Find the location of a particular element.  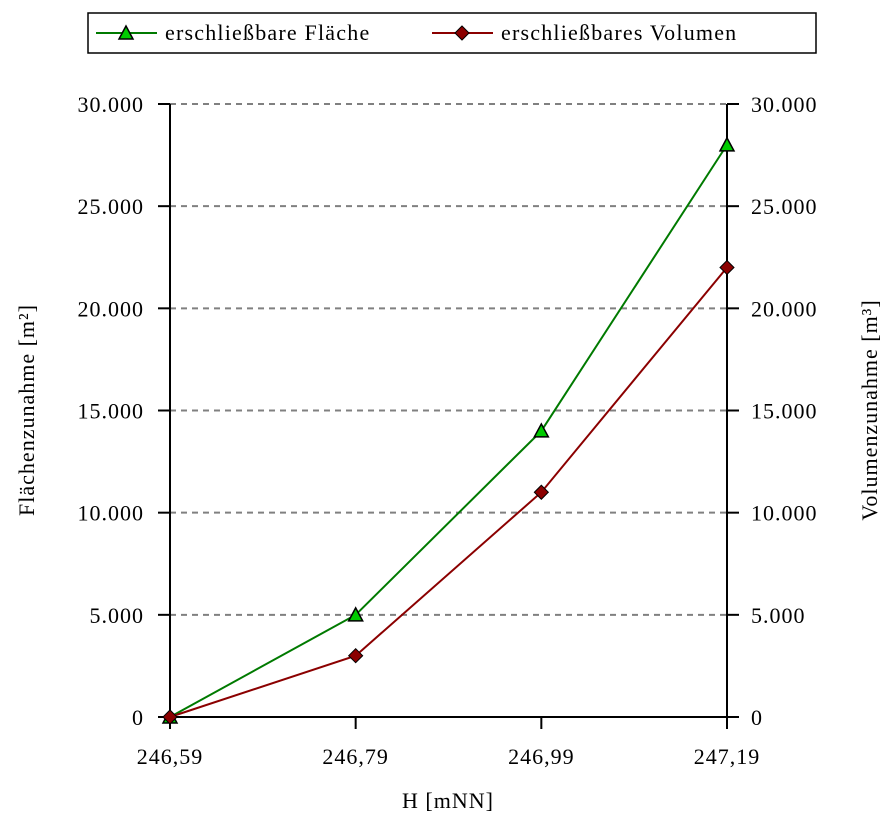

y-axis-right-ticks: 0 5.000 10.000 15.000 20.000 25.000 30.000 is located at coordinates (772, 411).